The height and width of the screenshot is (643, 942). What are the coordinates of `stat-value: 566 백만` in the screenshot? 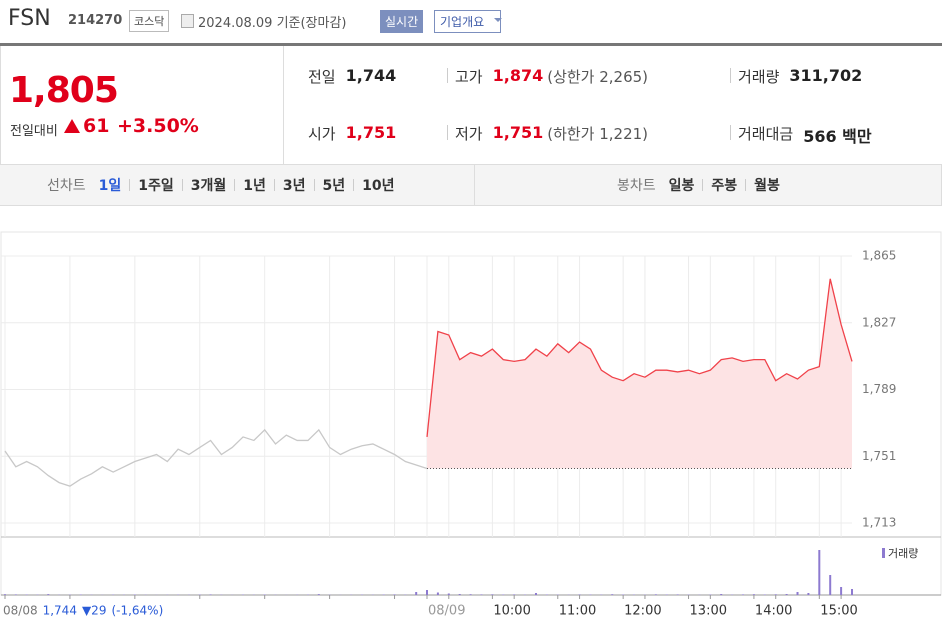 It's located at (837, 136).